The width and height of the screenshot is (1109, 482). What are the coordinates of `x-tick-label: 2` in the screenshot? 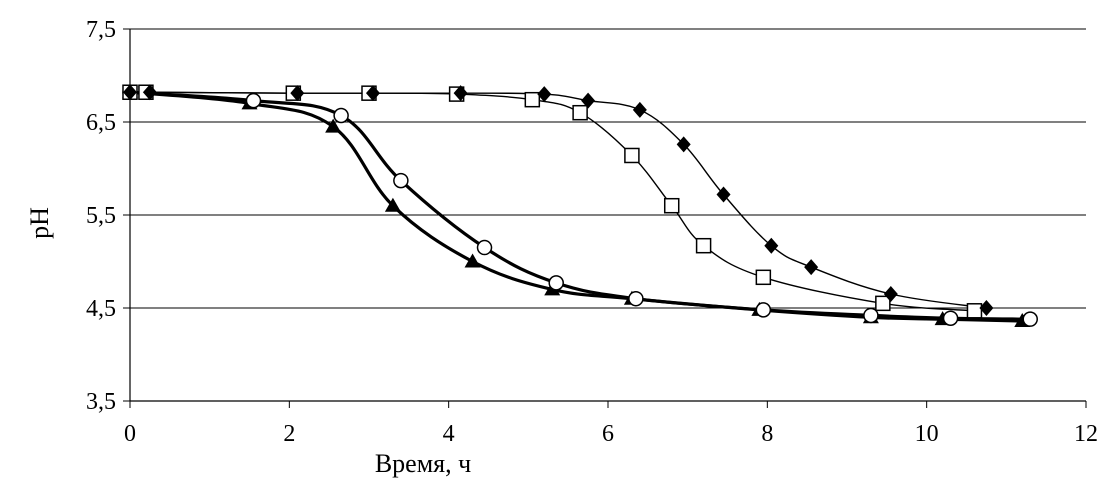 It's located at (289, 434).